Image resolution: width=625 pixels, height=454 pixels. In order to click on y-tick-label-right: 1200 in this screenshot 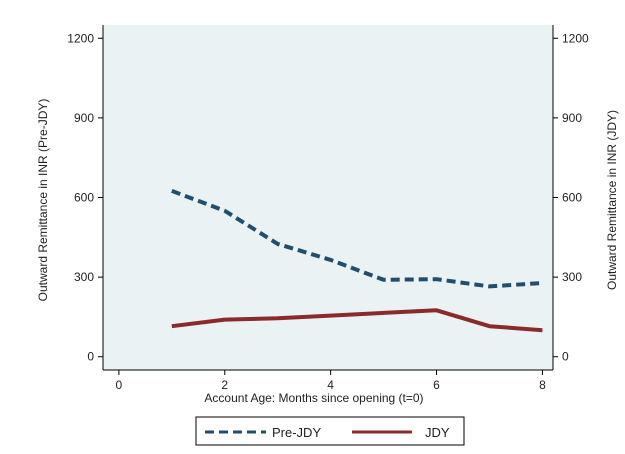, I will do `click(575, 38)`.